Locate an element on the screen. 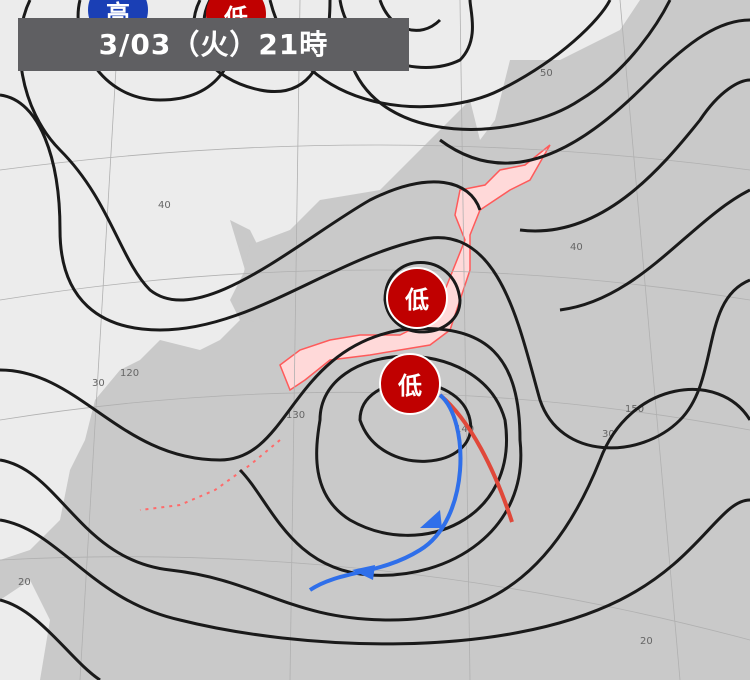 Image resolution: width=750 pixels, height=680 pixels. japan-landmass is located at coordinates (415, 268).